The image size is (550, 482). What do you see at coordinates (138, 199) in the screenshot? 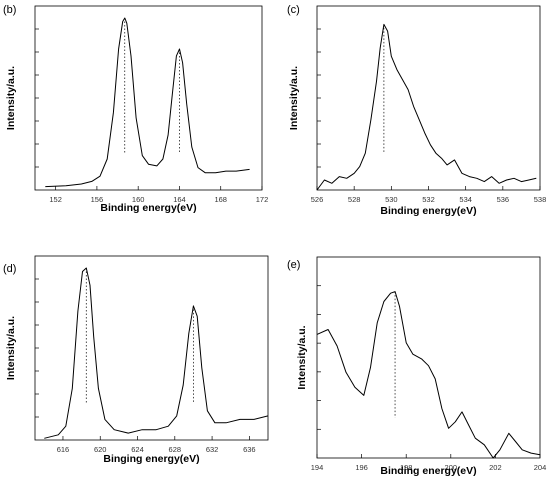
I see `x-tick-label: 160` at bounding box center [138, 199].